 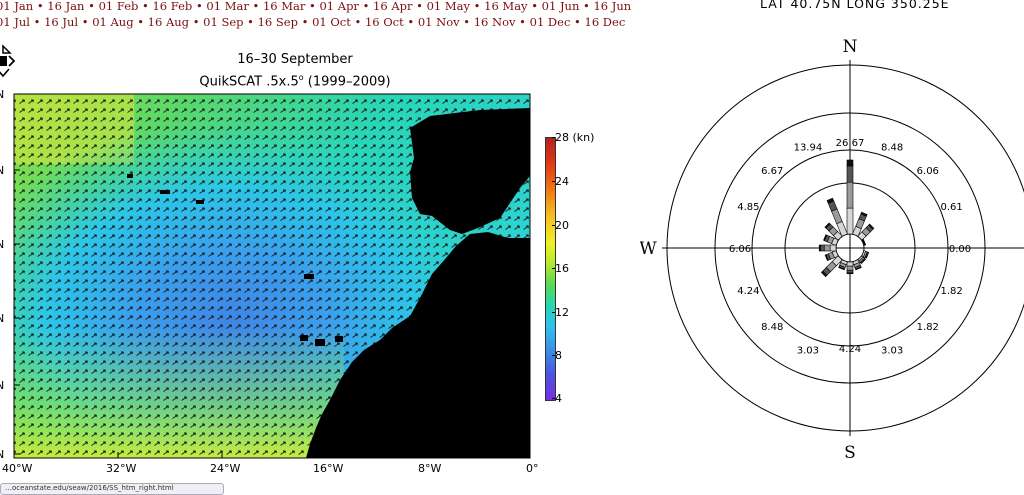 What do you see at coordinates (573, 137) in the screenshot?
I see `colorbar-tick: 28 (kn)` at bounding box center [573, 137].